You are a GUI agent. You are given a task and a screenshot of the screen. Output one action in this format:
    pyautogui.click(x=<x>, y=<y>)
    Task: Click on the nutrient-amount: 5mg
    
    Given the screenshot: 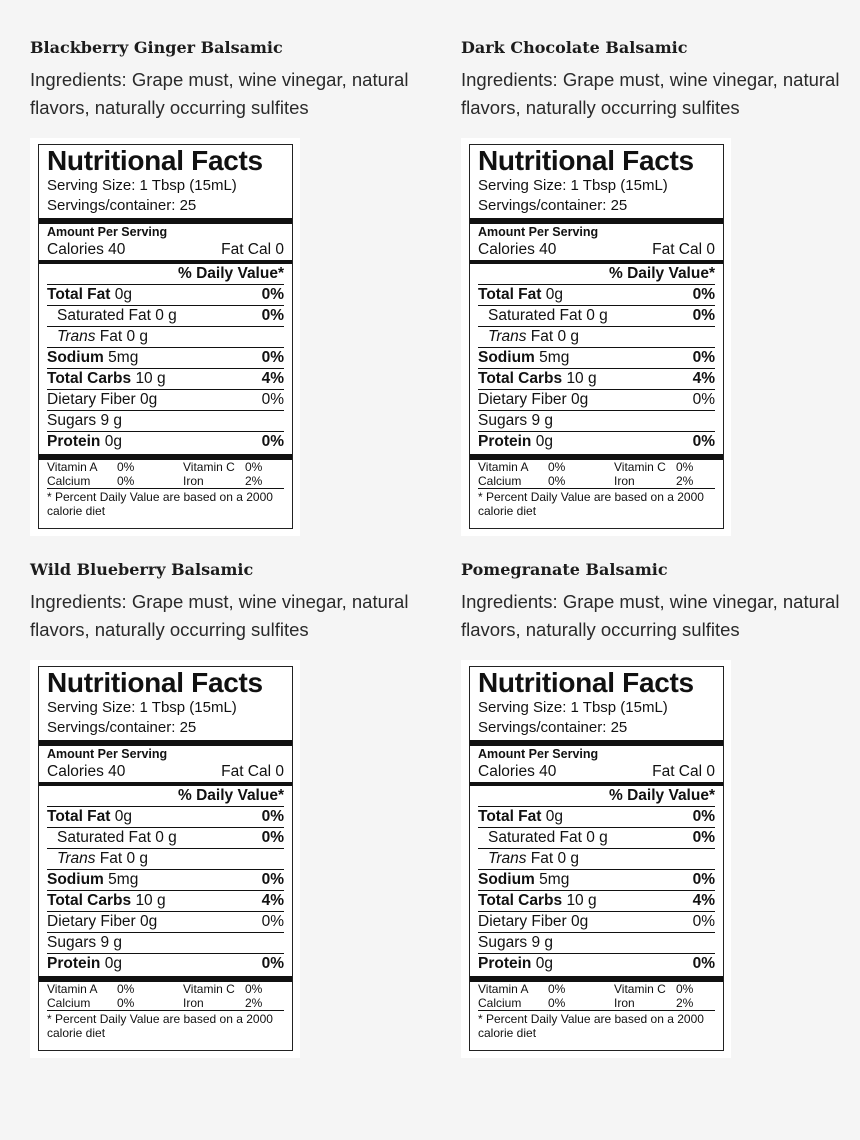 What is the action you would take?
    pyautogui.click(x=554, y=879)
    